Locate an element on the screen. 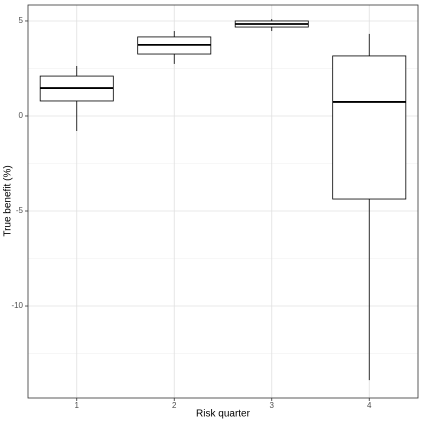 The height and width of the screenshot is (423, 423). x-tick-label: 4 is located at coordinates (369, 405).